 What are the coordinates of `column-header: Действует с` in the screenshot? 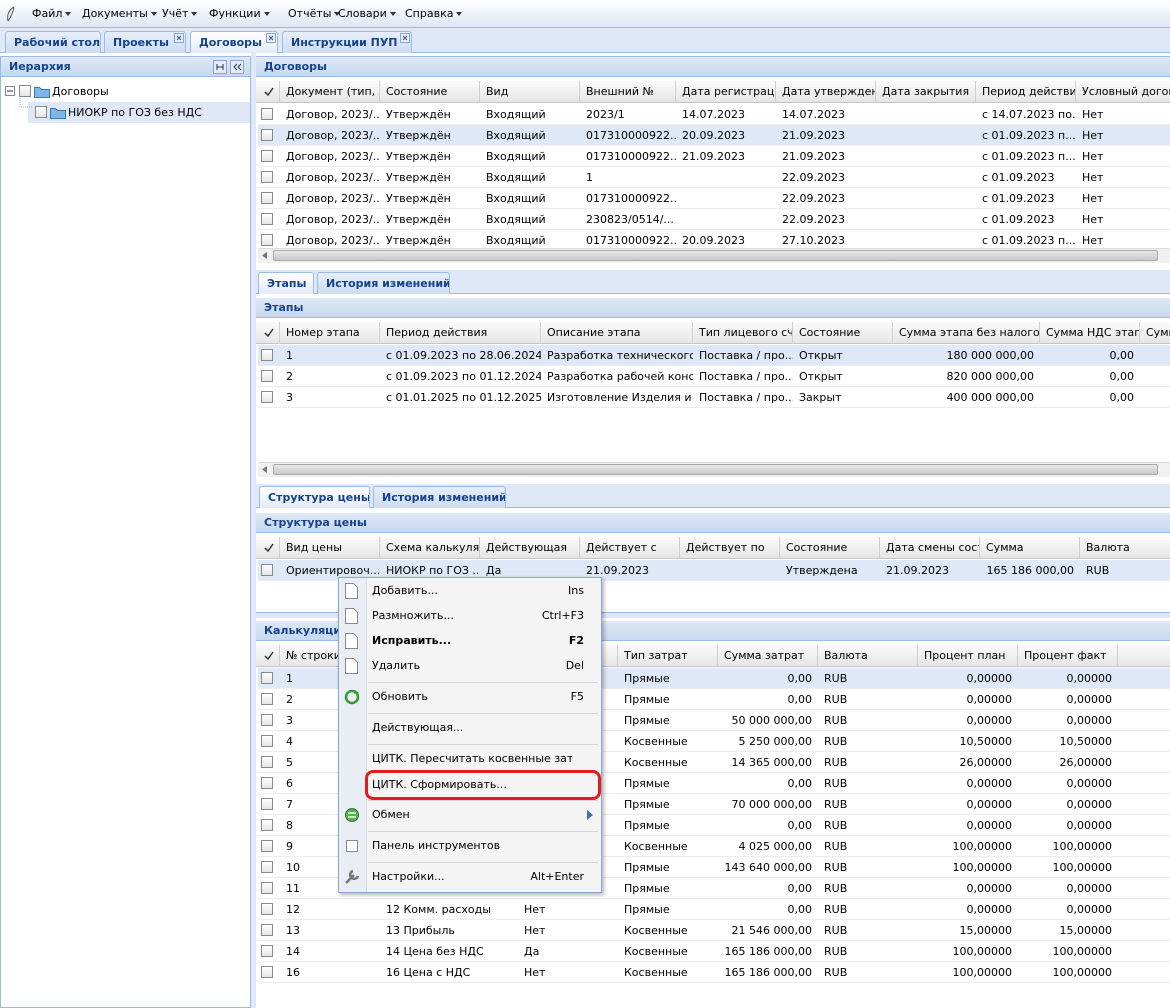 It's located at (630, 548).